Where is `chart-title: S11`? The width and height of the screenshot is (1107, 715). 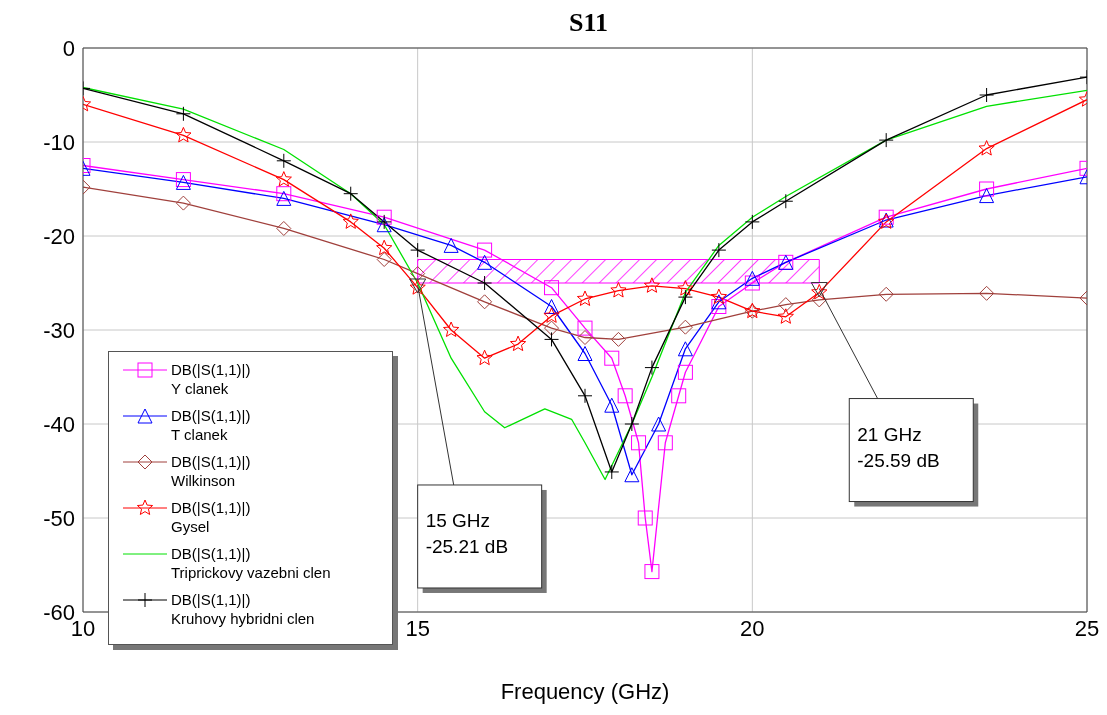
chart-title: S11 is located at coordinates (588, 22).